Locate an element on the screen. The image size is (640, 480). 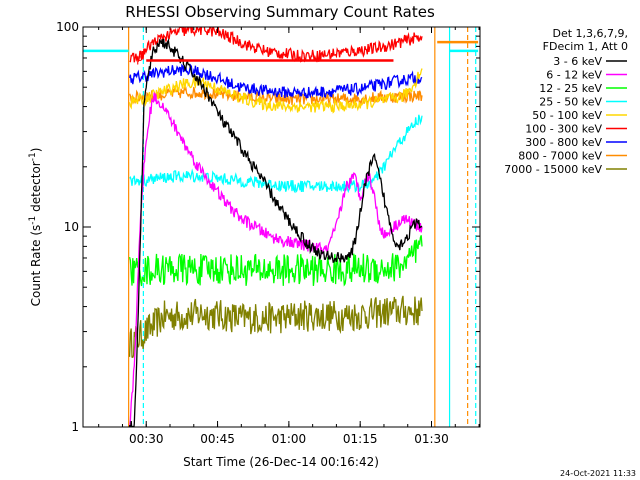
y-tick-label: 100 is located at coordinates (67, 27).